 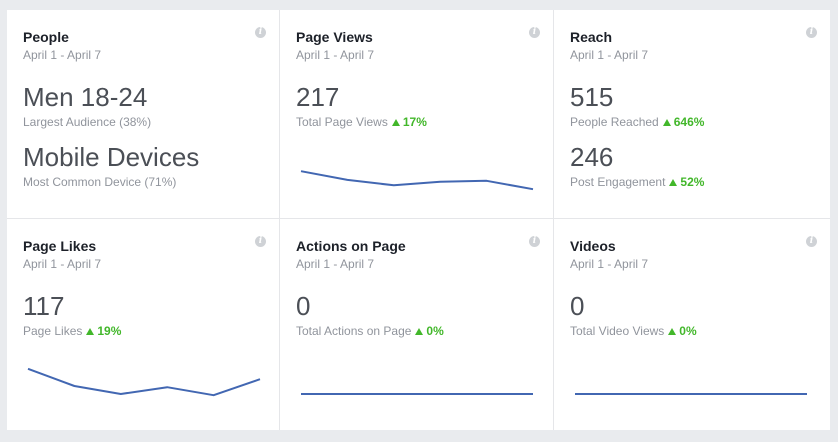 I want to click on metric-label: Largest Audience (38%), so click(x=87, y=122).